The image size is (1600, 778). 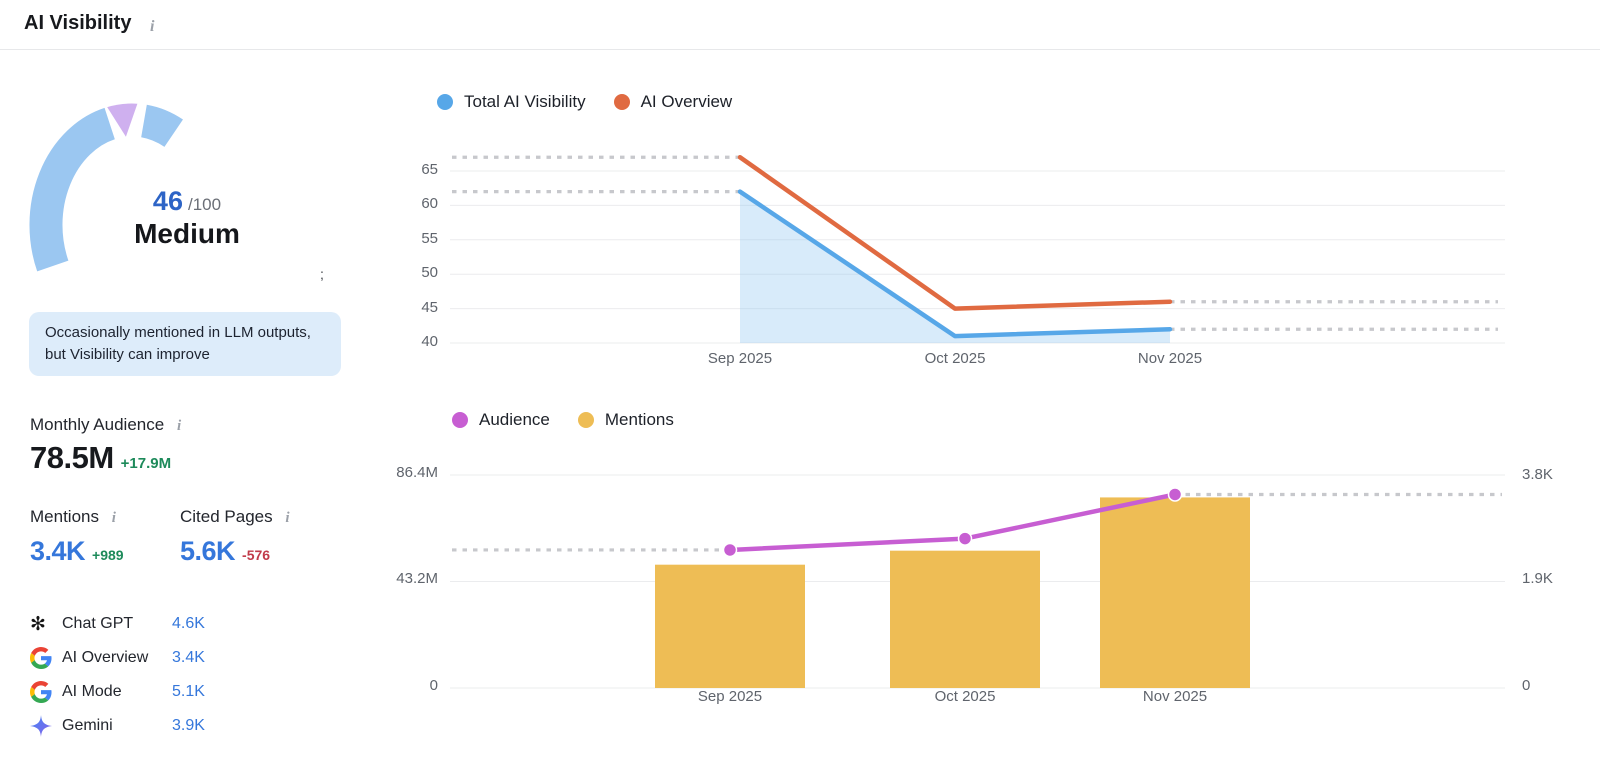 What do you see at coordinates (256, 555) in the screenshot?
I see `cited-pages-change: -576` at bounding box center [256, 555].